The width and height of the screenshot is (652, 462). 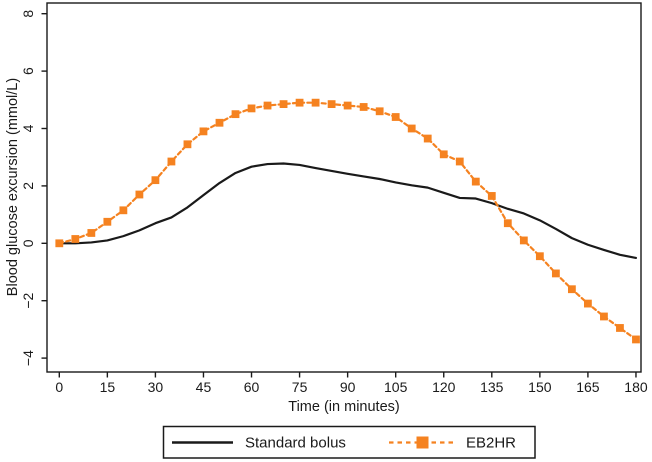 I want to click on y-tick-label: −2, so click(x=28, y=301).